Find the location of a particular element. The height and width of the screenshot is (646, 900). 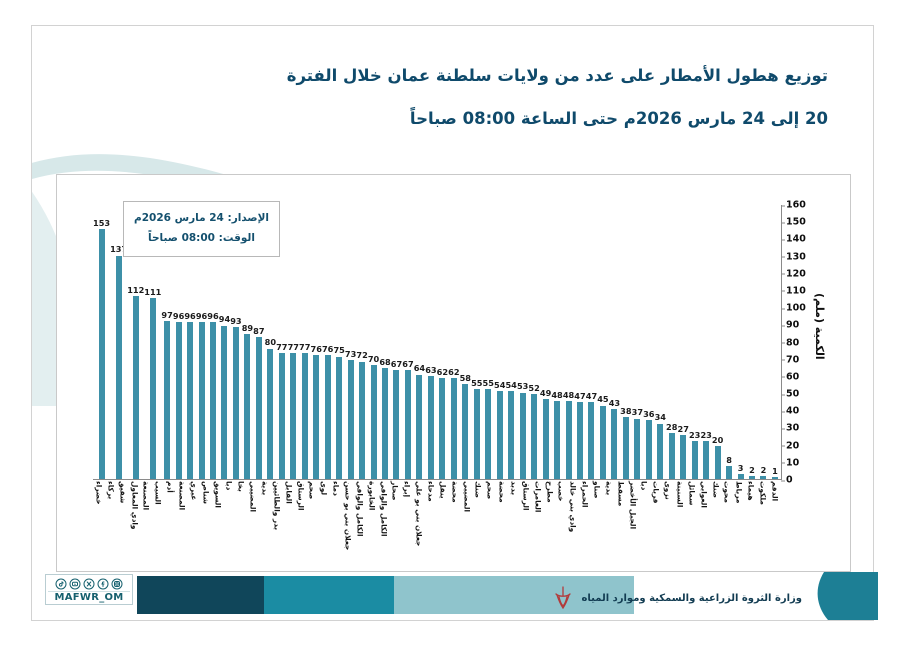

footer-block-dark is located at coordinates (200, 595).